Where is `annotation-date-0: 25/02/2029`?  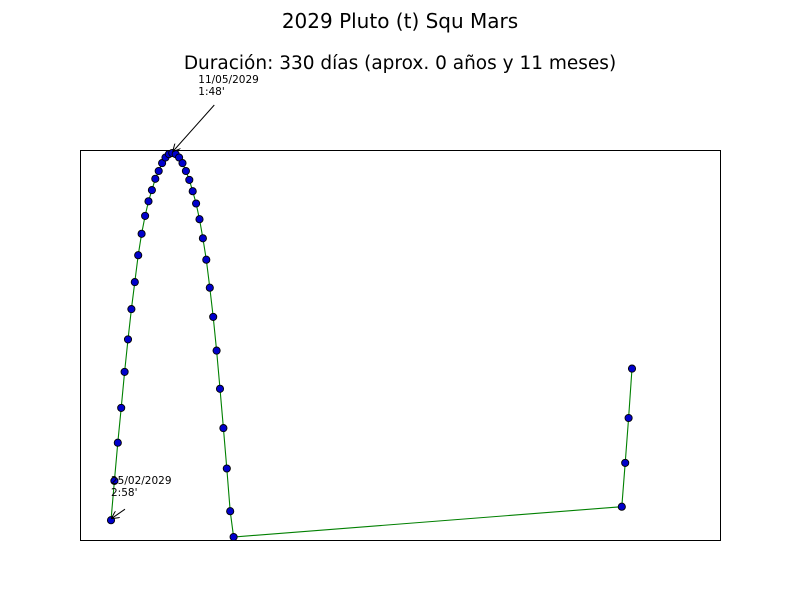 annotation-date-0: 25/02/2029 is located at coordinates (141, 481).